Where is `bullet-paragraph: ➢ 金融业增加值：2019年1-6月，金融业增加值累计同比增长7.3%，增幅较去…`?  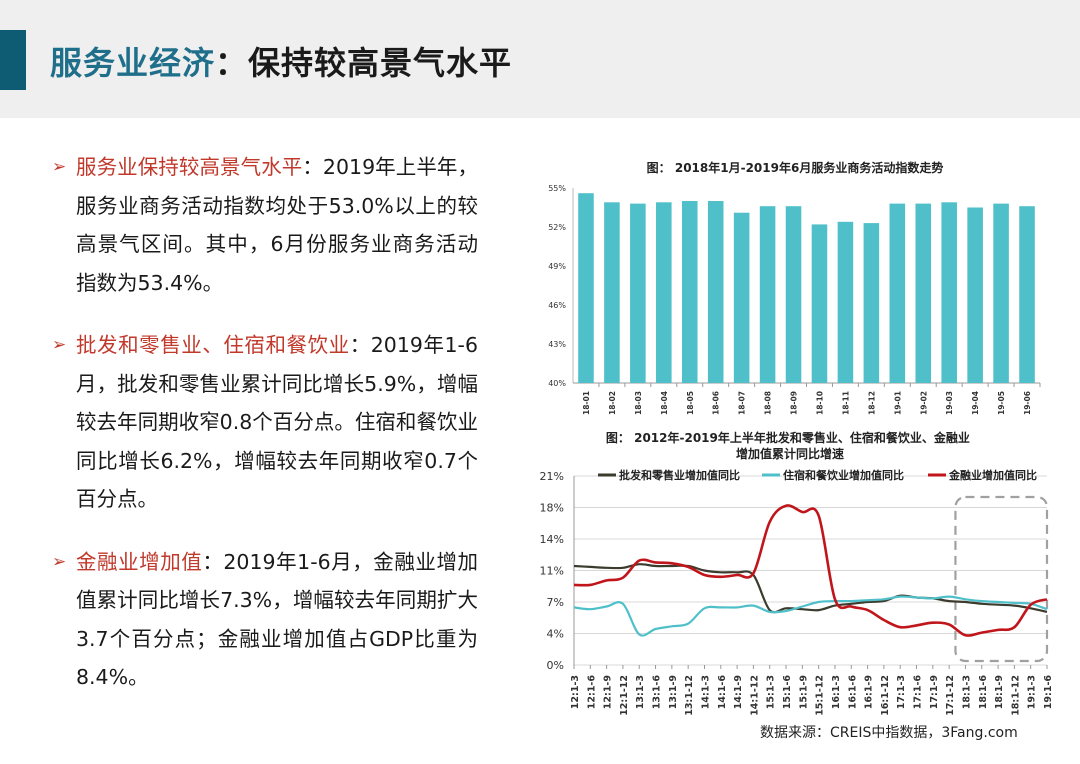
bullet-paragraph: ➢ 金融业增加值：2019年1-6月，金融业增加值累计同比增长7.3%，增幅较去… is located at coordinates (263, 620).